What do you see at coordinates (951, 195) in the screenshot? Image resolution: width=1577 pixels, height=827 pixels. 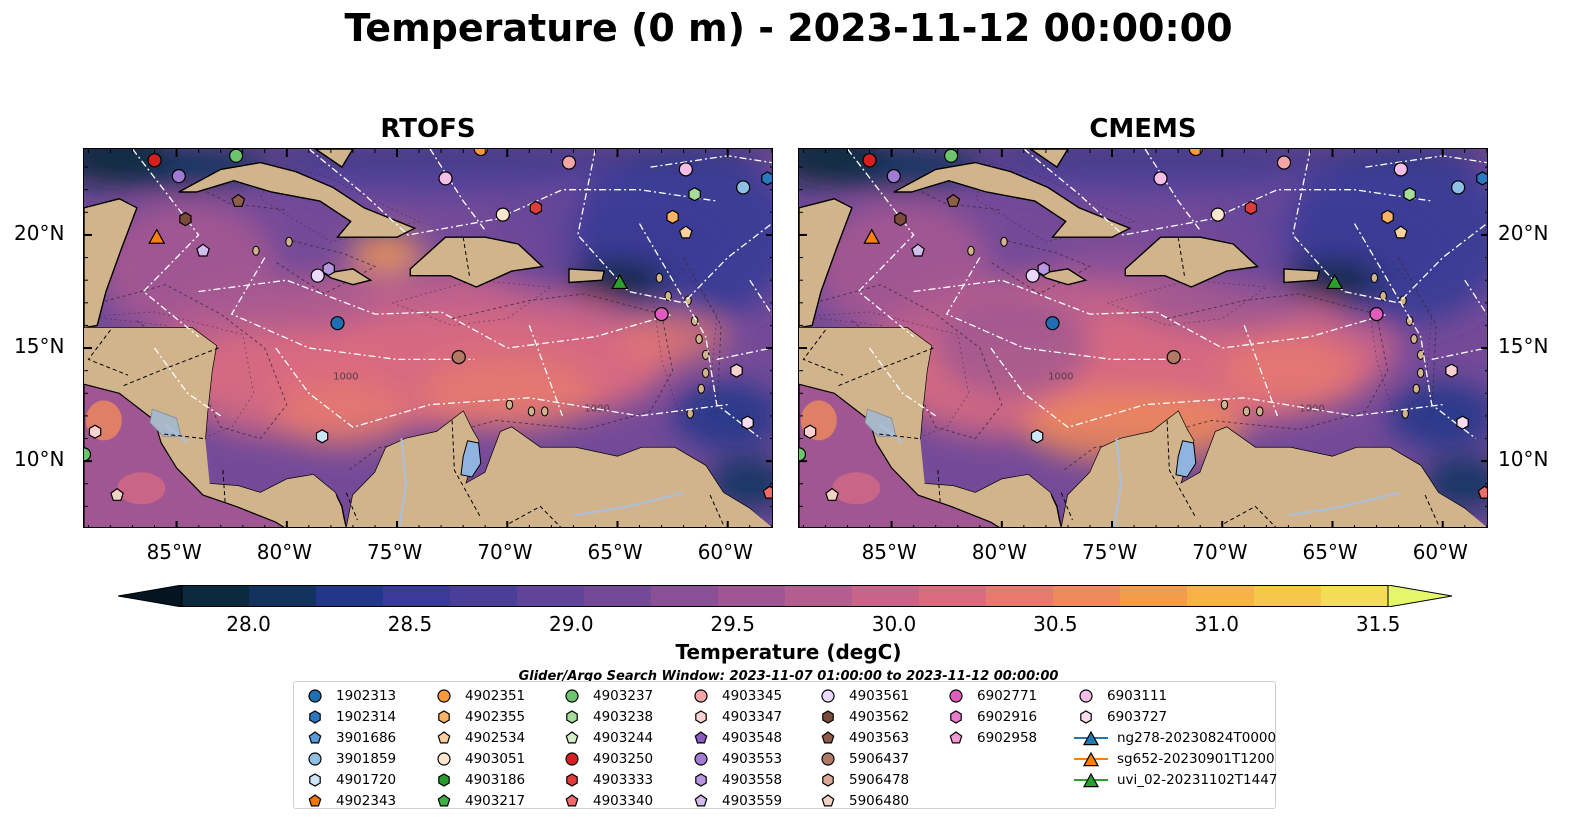 I see `isobath-contour` at bounding box center [951, 195].